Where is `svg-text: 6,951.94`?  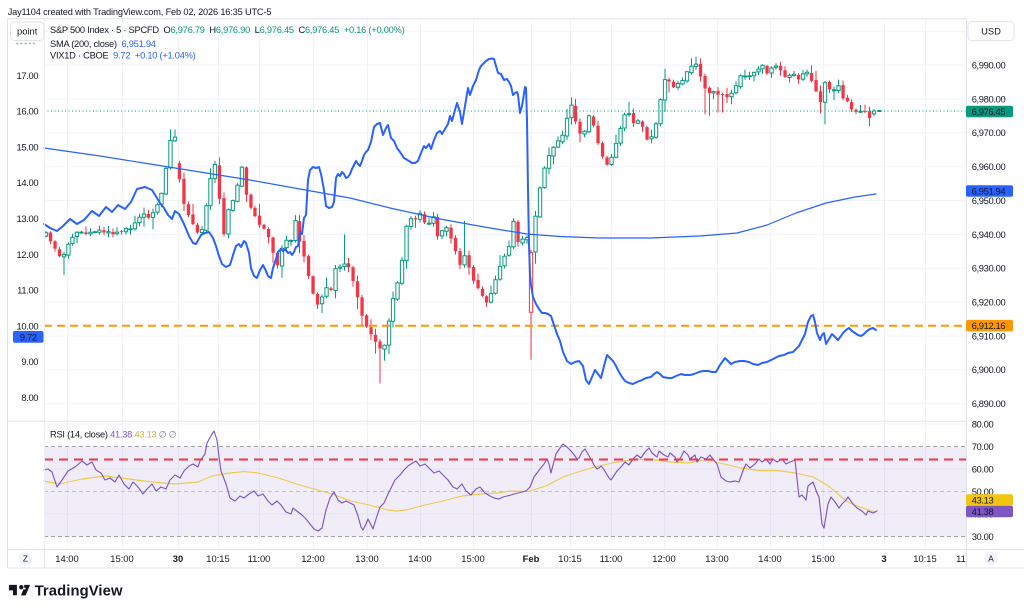 svg-text: 6,951.94 is located at coordinates (989, 190).